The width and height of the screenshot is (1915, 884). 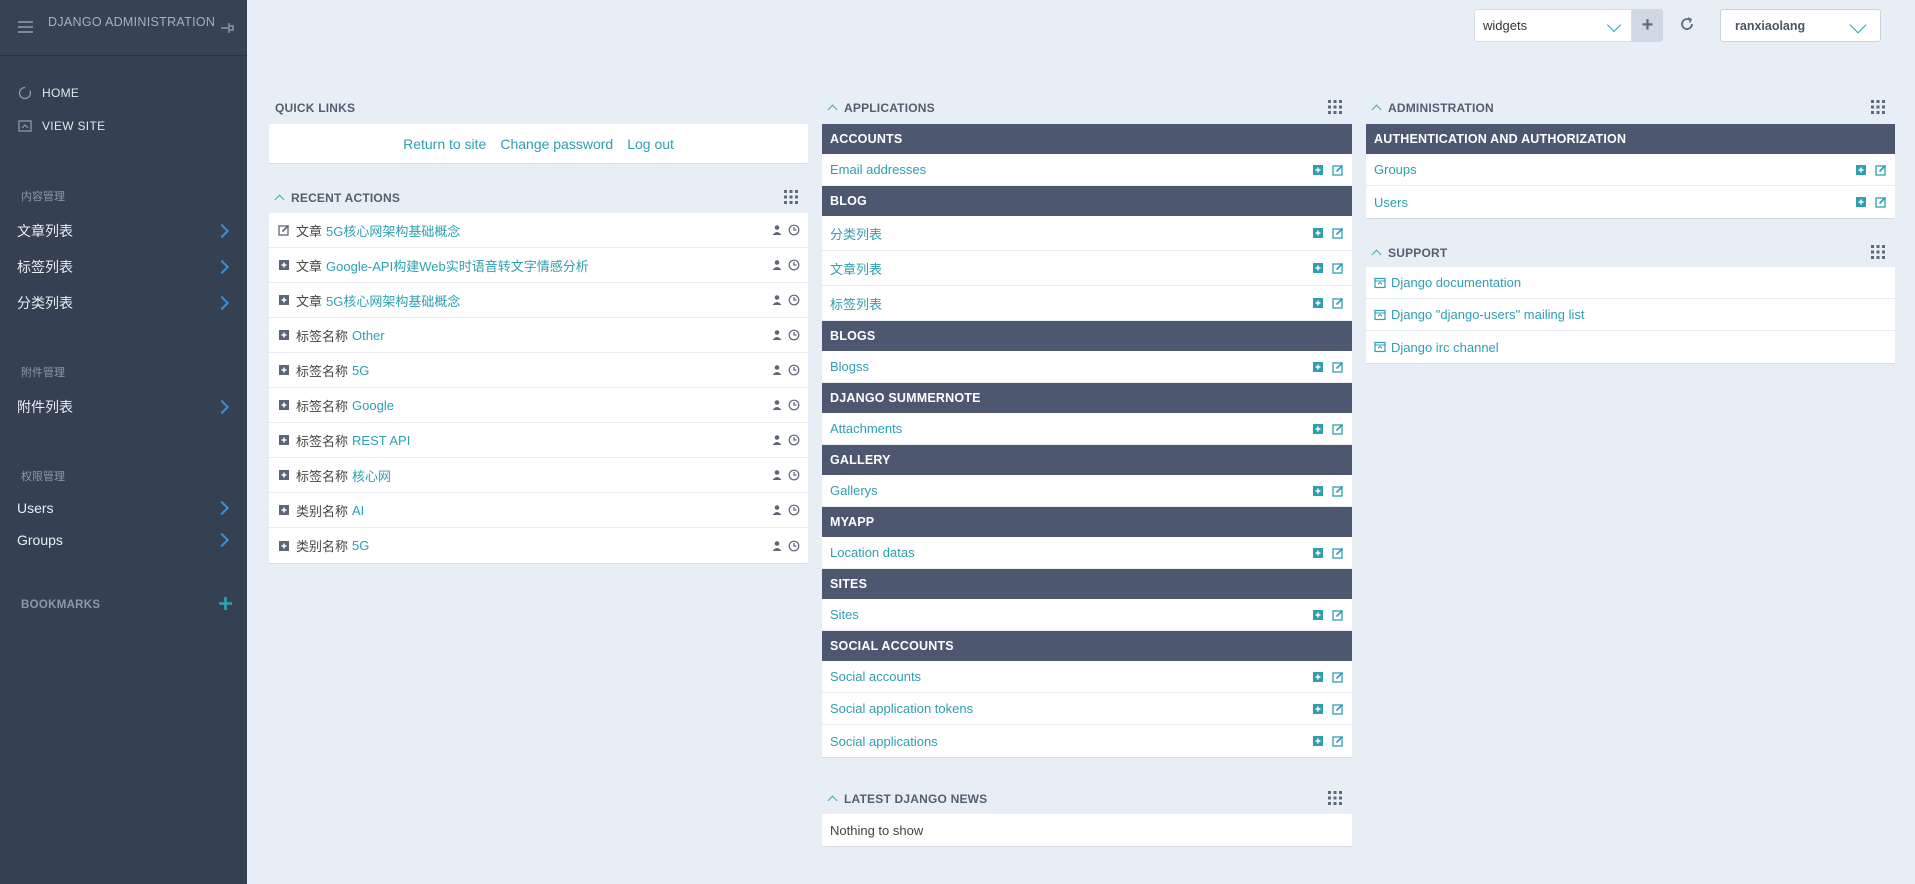 What do you see at coordinates (124, 540) in the screenshot?
I see `sidebar-item-groups: Groups` at bounding box center [124, 540].